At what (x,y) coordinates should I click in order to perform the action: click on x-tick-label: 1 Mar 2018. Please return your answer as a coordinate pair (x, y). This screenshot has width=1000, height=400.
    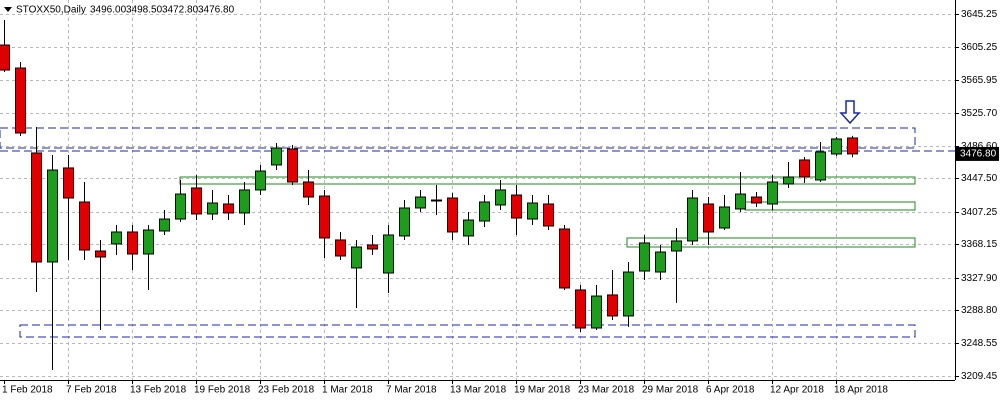
    Looking at the image, I should click on (347, 390).